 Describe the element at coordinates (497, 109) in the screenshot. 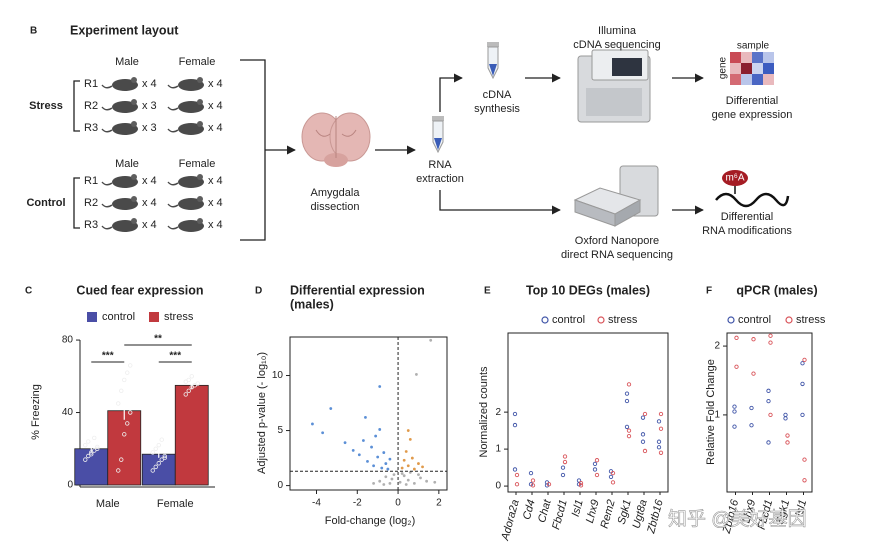

I see `step-label: synthesis` at that location.